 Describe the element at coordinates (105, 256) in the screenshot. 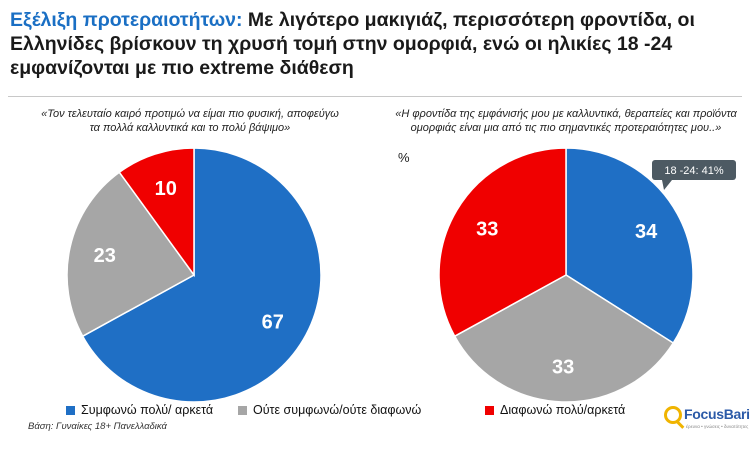

I see `left-pie-label-neutral: 23` at that location.